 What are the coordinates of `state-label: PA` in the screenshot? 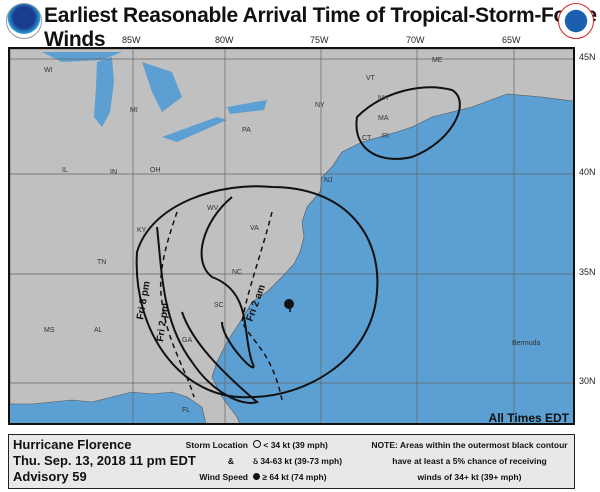 It's located at (246, 130).